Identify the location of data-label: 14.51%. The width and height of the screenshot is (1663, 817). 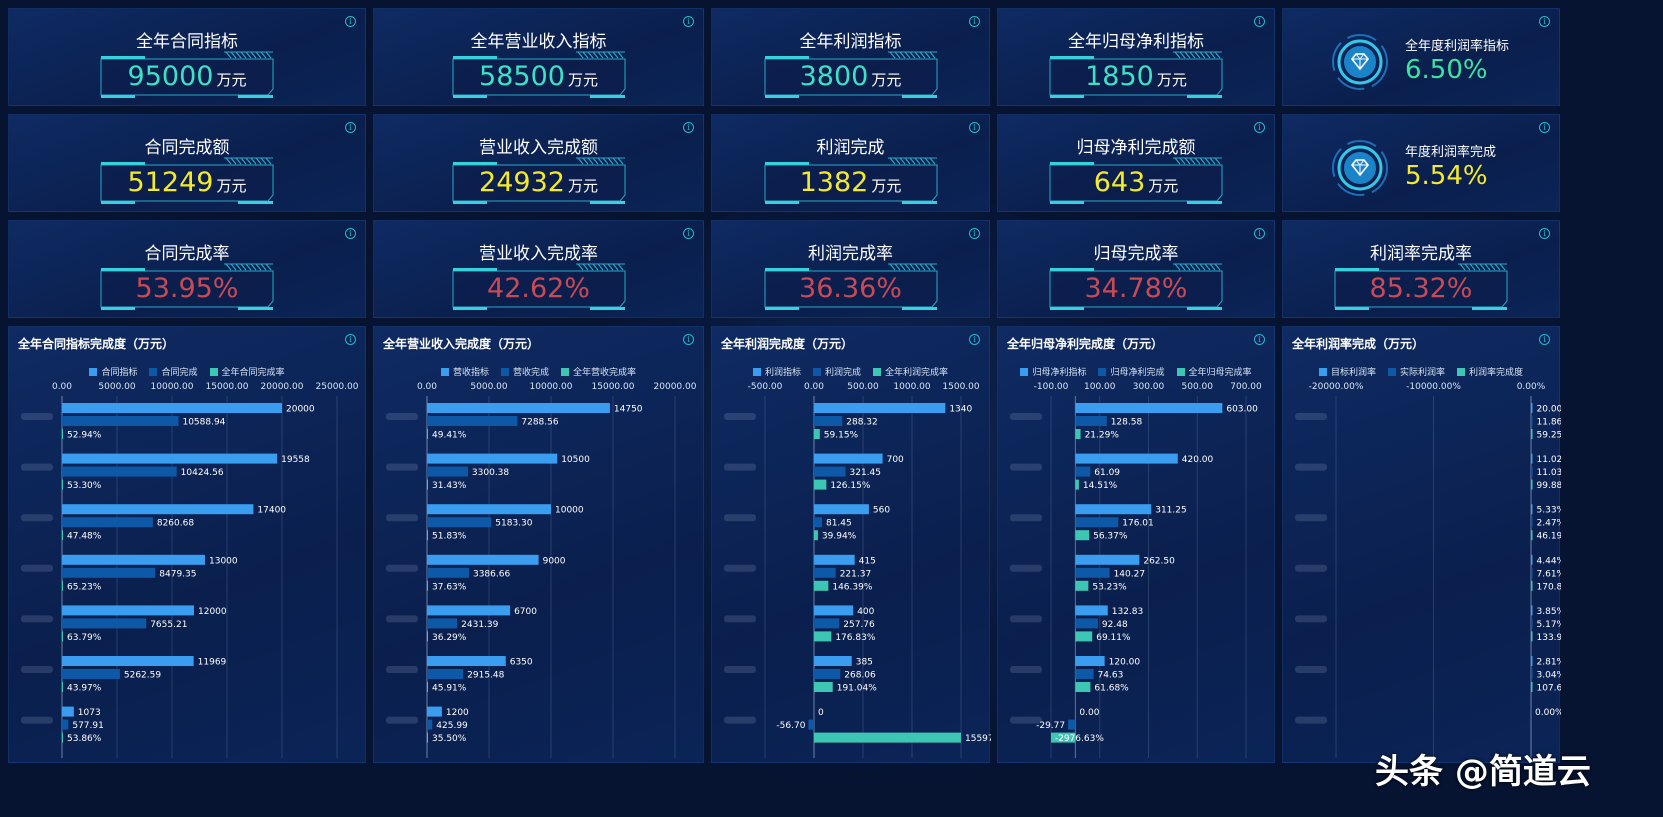
(1100, 486).